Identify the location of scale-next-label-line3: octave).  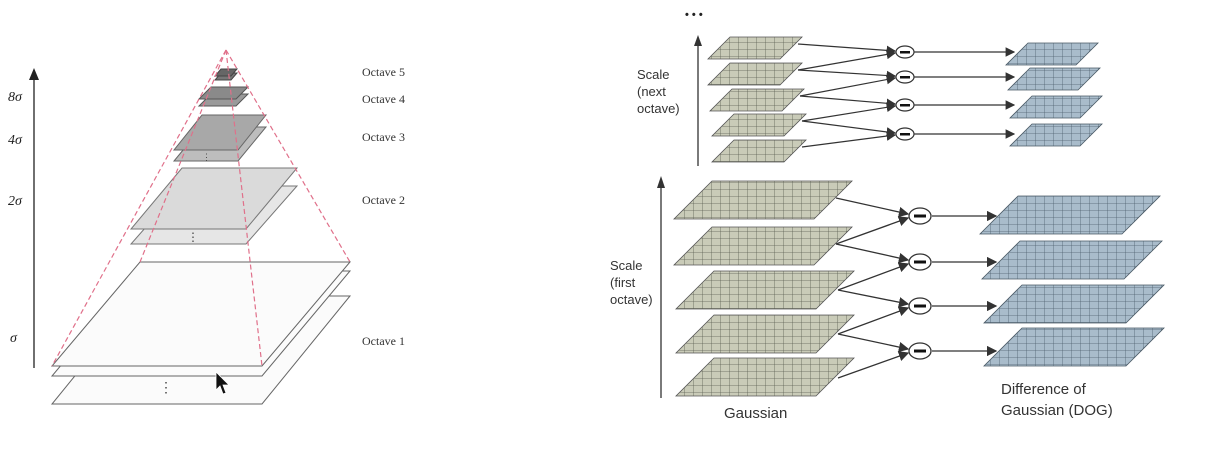
(658, 108).